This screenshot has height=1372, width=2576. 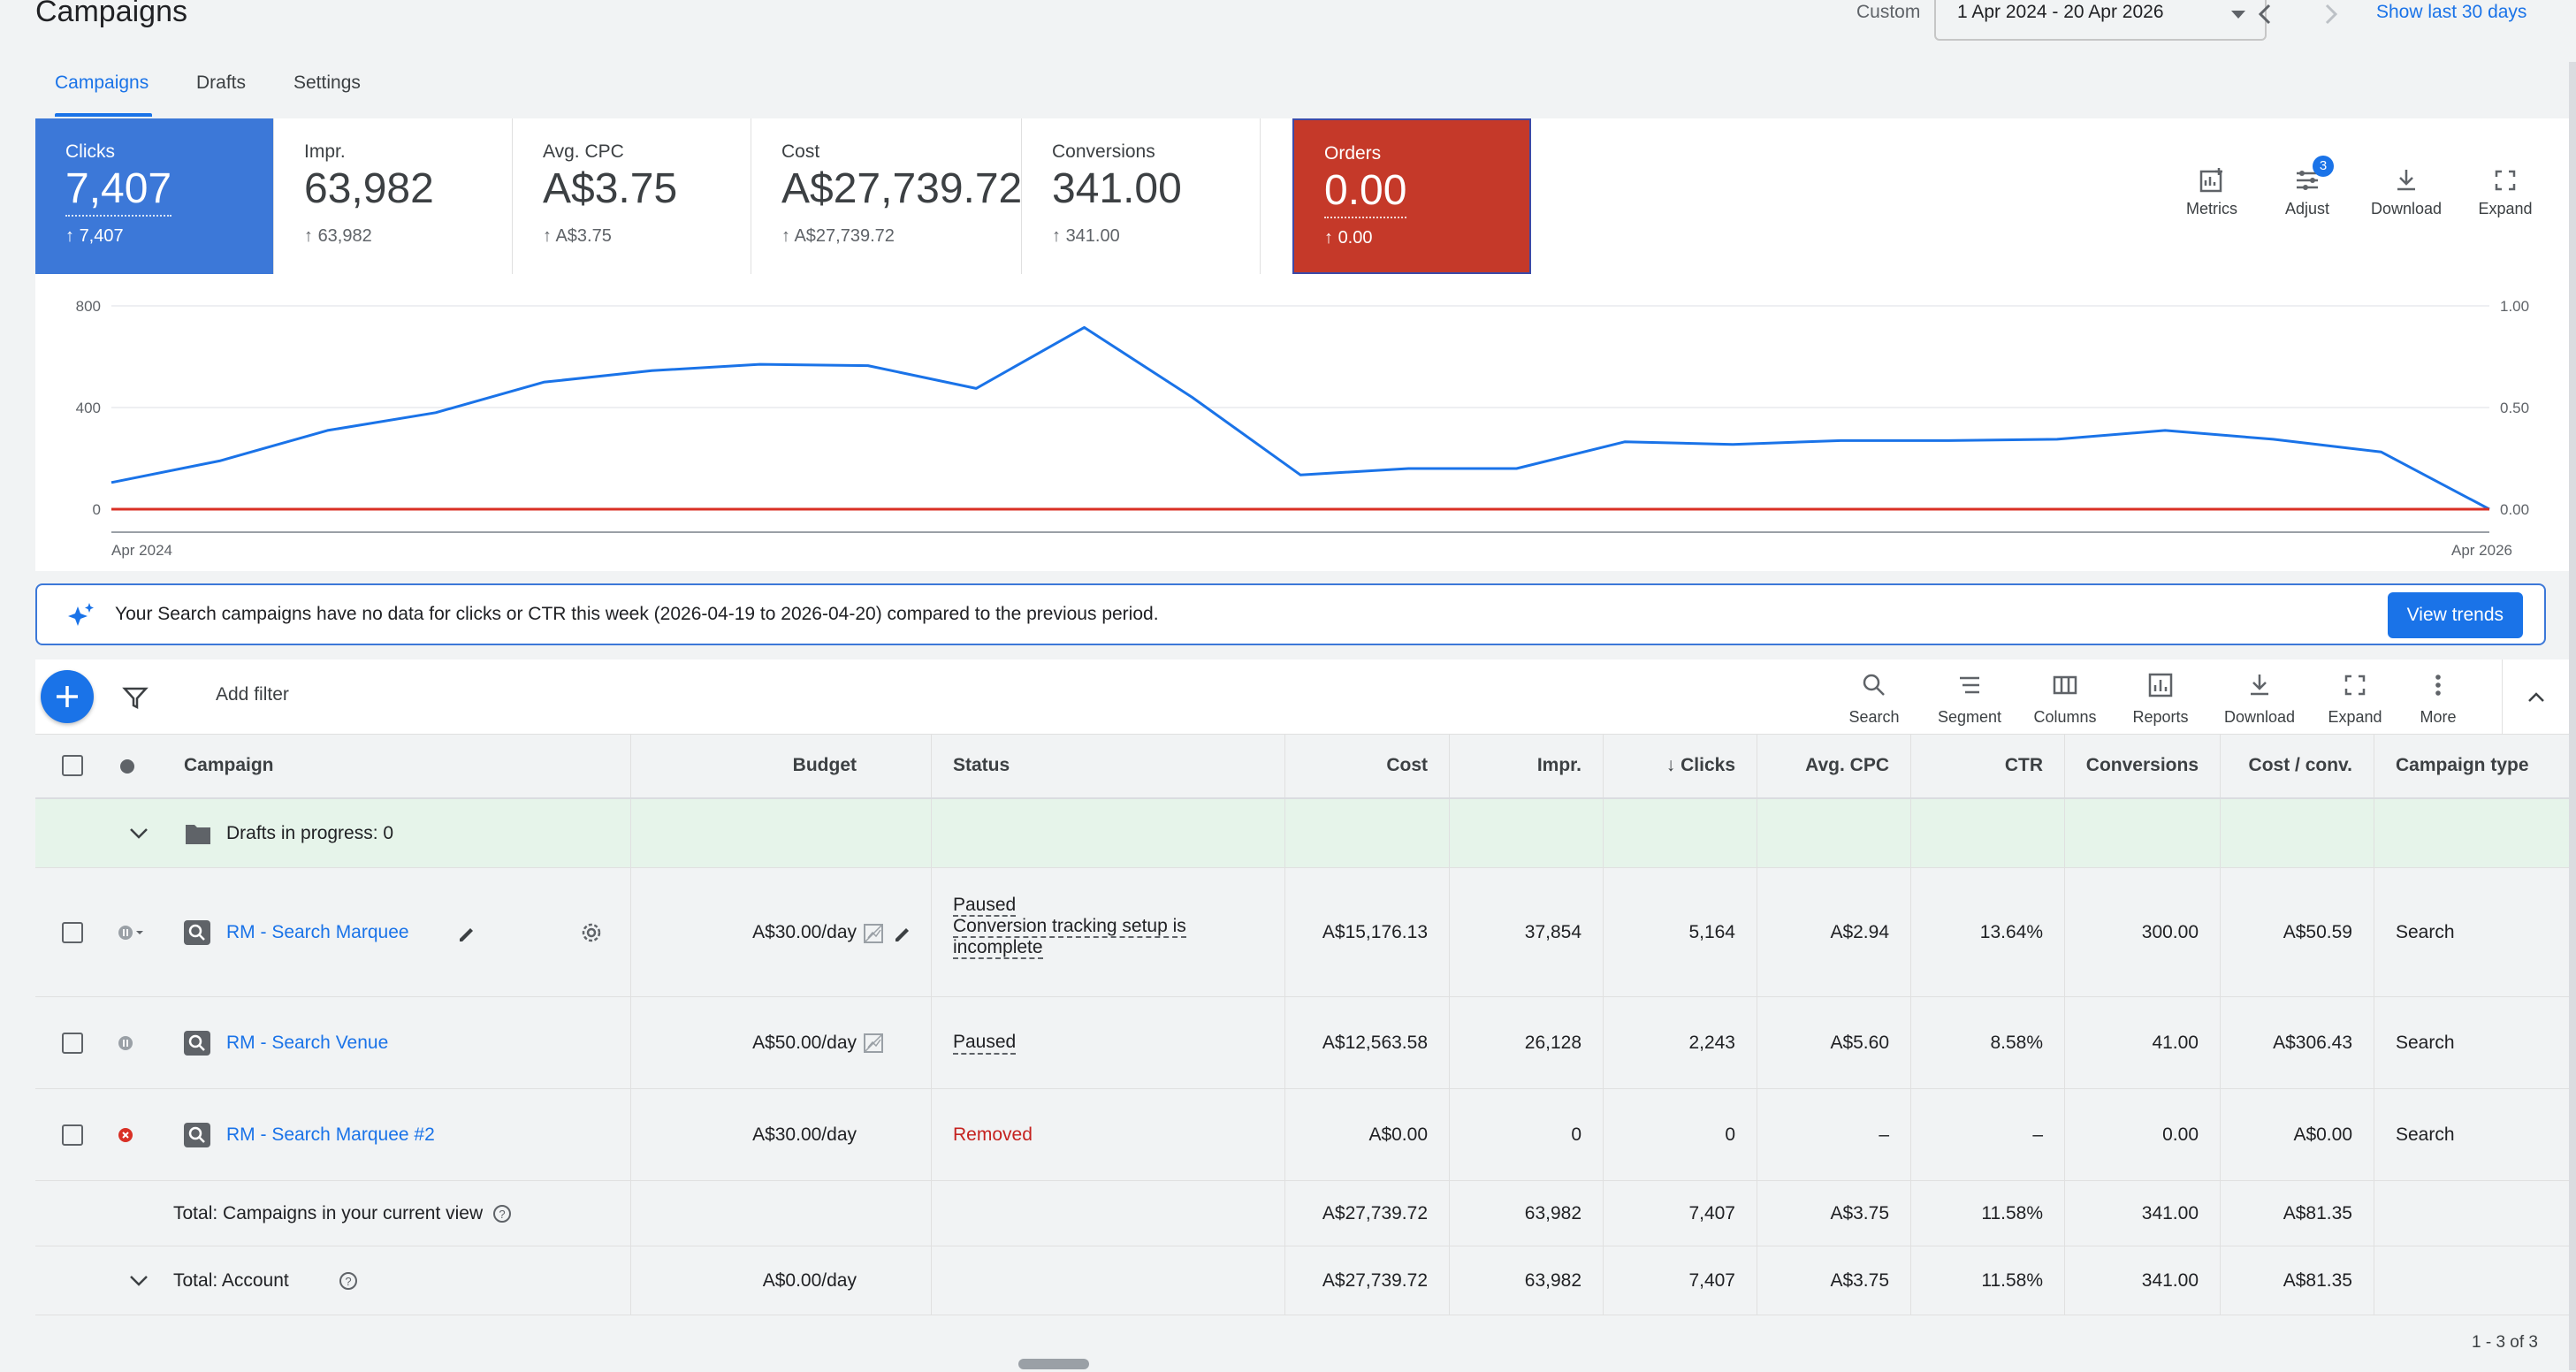 What do you see at coordinates (886, 196) in the screenshot?
I see `scorecard-cost: Cost A$27,739.72 ↑ A$27,739.72` at bounding box center [886, 196].